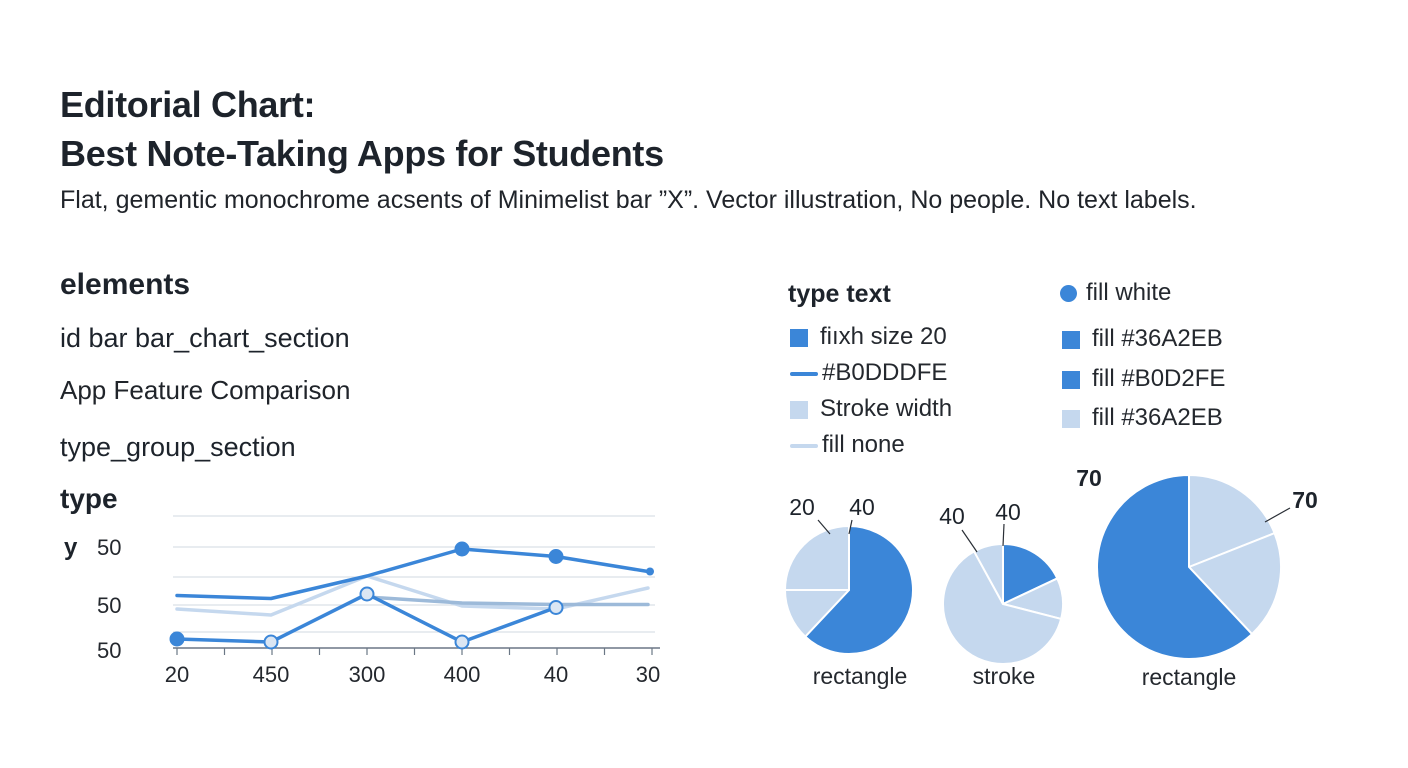  I want to click on x-tick-label: 300, so click(367, 674).